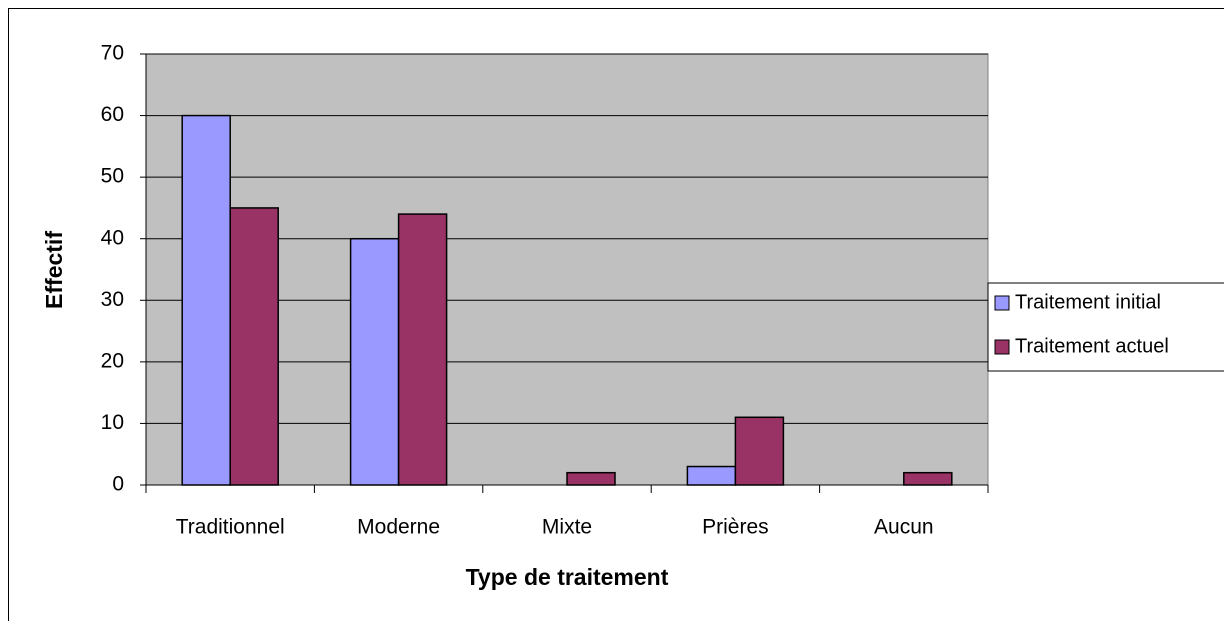 The width and height of the screenshot is (1224, 621). Describe the element at coordinates (112, 237) in the screenshot. I see `y-tick-label: 40` at that location.